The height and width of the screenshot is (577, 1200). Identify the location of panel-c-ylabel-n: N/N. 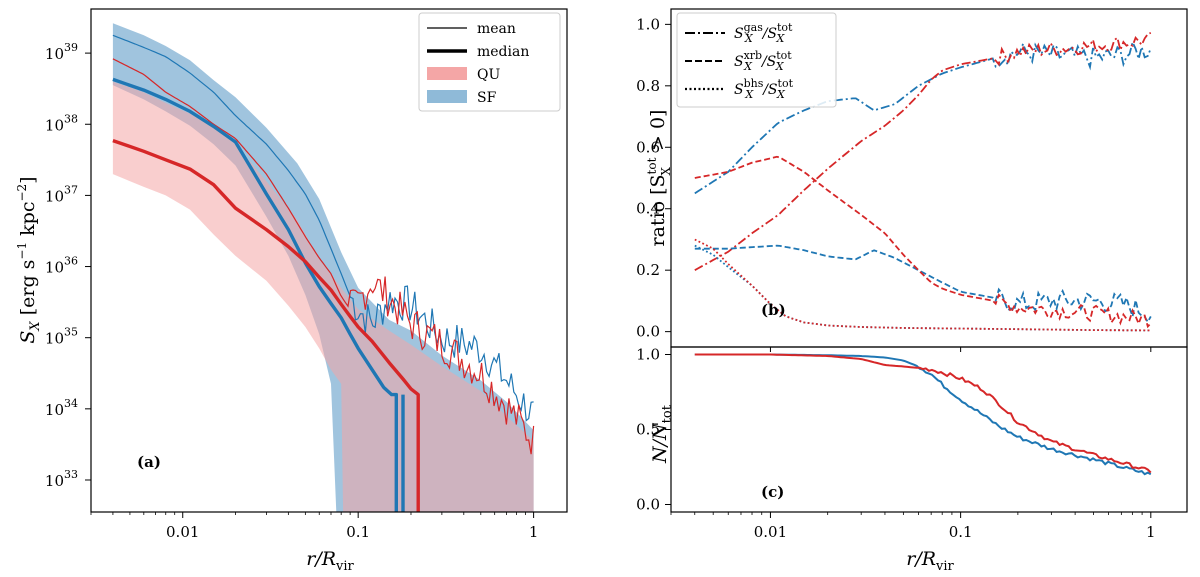
(660, 443).